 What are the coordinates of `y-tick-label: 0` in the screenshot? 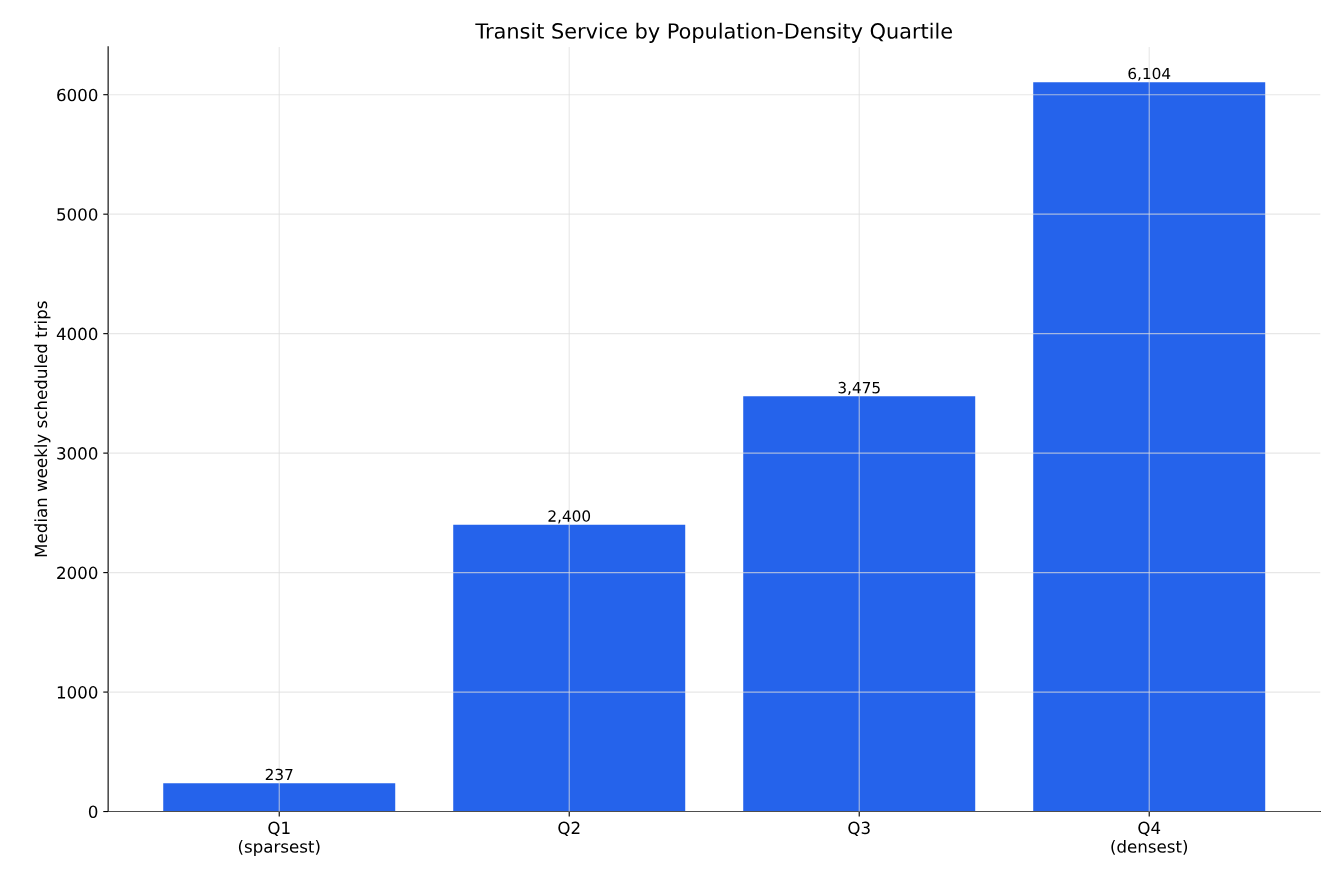 It's located at (93, 812).